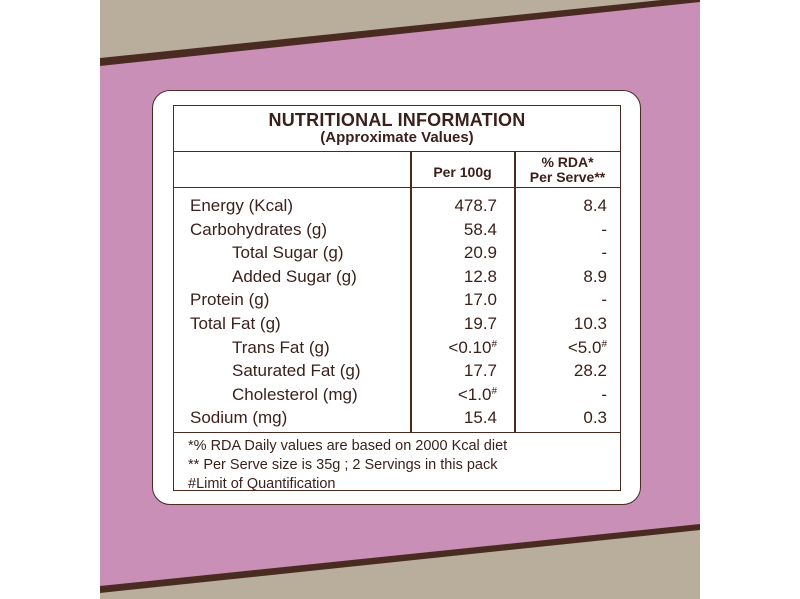 The image size is (800, 599). What do you see at coordinates (397, 120) in the screenshot?
I see `table-title: NUTRITIONAL INFORMATION` at bounding box center [397, 120].